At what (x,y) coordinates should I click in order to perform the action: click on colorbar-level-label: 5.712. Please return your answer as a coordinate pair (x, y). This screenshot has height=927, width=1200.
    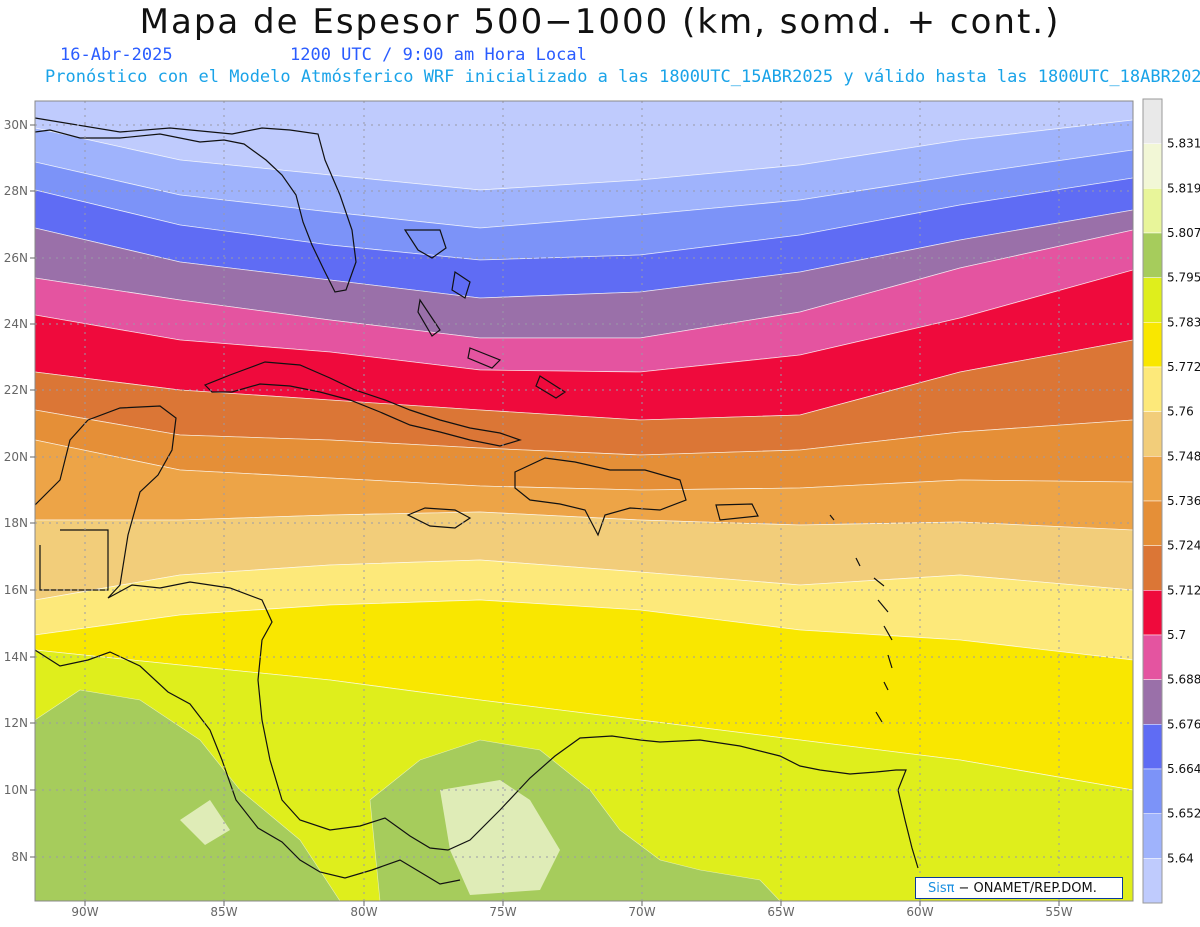
    Looking at the image, I should click on (1183, 590).